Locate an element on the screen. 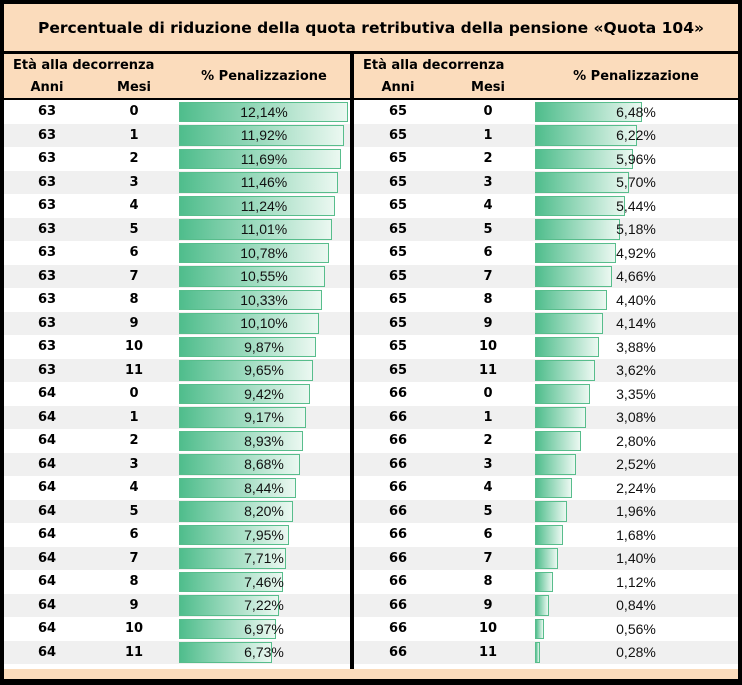  penalty-value: 9,65% is located at coordinates (264, 370).